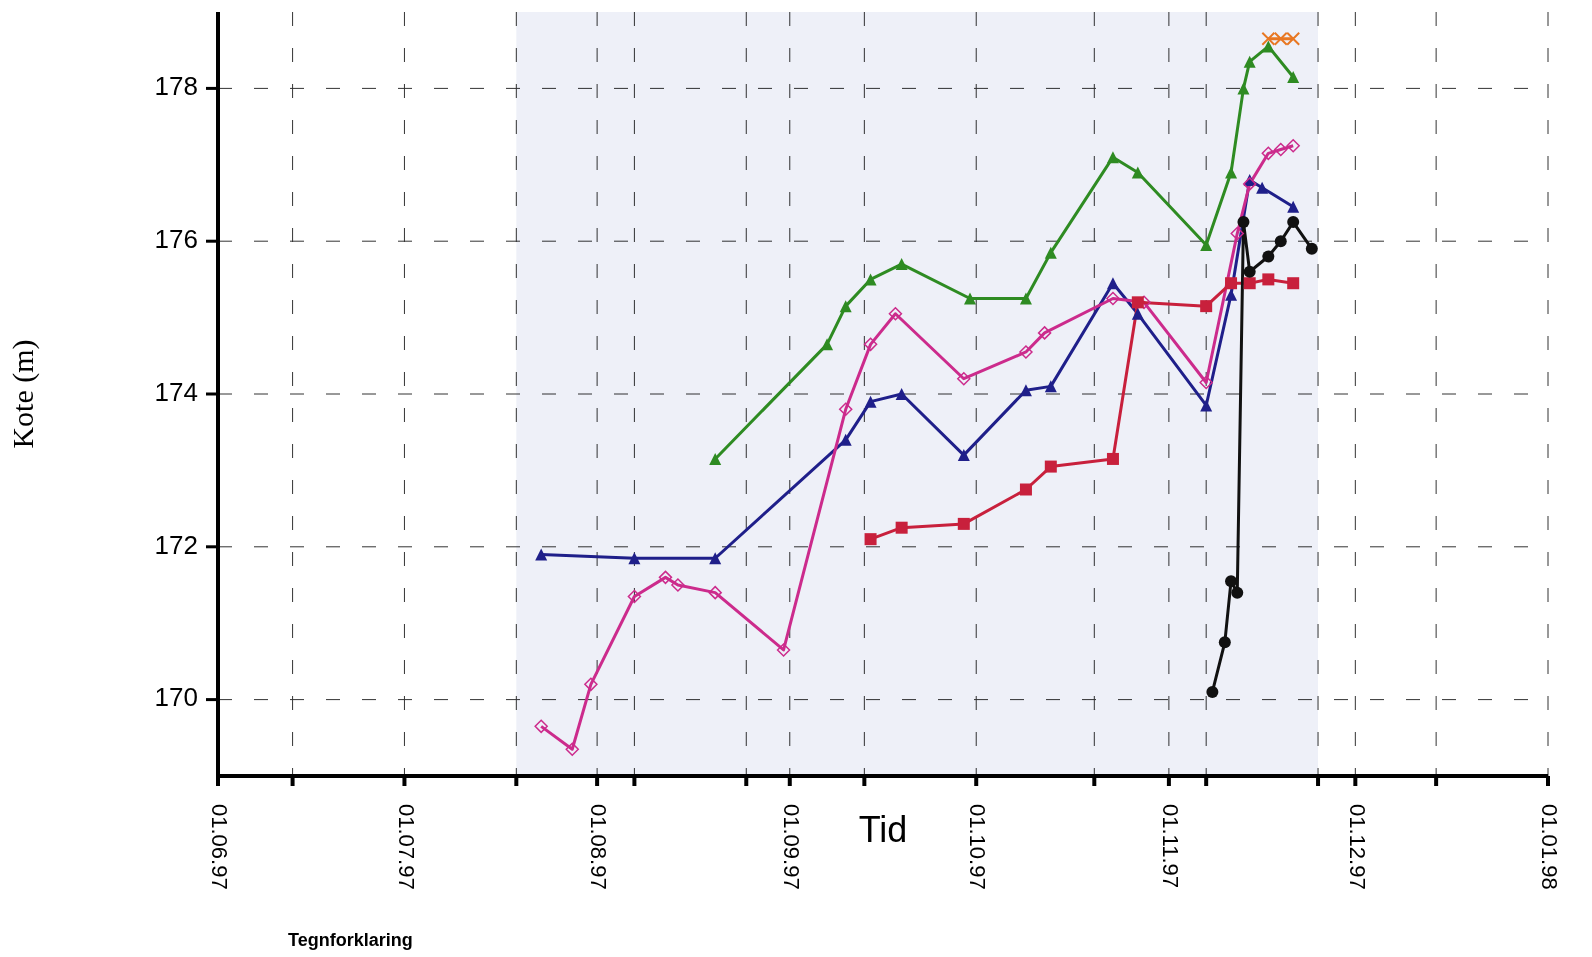 This screenshot has height=957, width=1592. I want to click on x-tick-label: 01.09.97, so click(791, 847).